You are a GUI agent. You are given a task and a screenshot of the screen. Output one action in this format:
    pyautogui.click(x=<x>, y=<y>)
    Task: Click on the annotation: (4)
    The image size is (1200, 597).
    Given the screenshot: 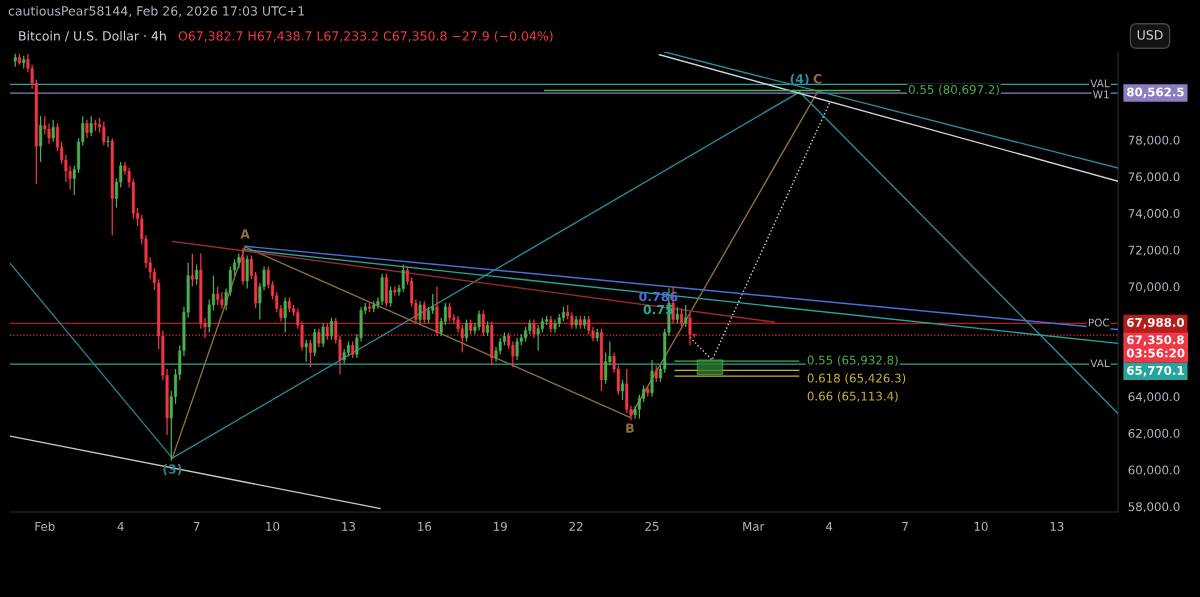 What is the action you would take?
    pyautogui.click(x=799, y=79)
    